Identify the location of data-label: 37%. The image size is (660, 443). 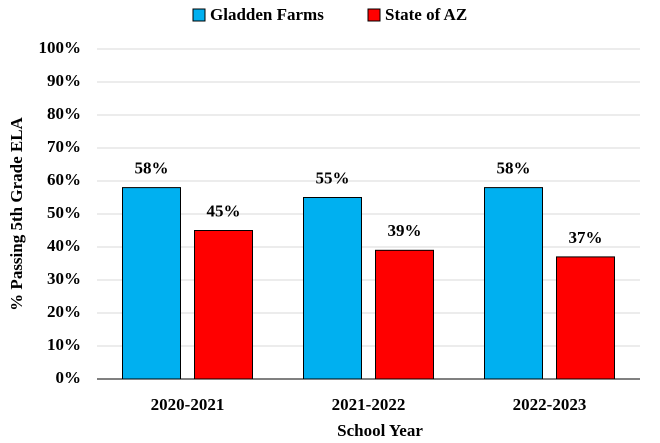
(586, 237).